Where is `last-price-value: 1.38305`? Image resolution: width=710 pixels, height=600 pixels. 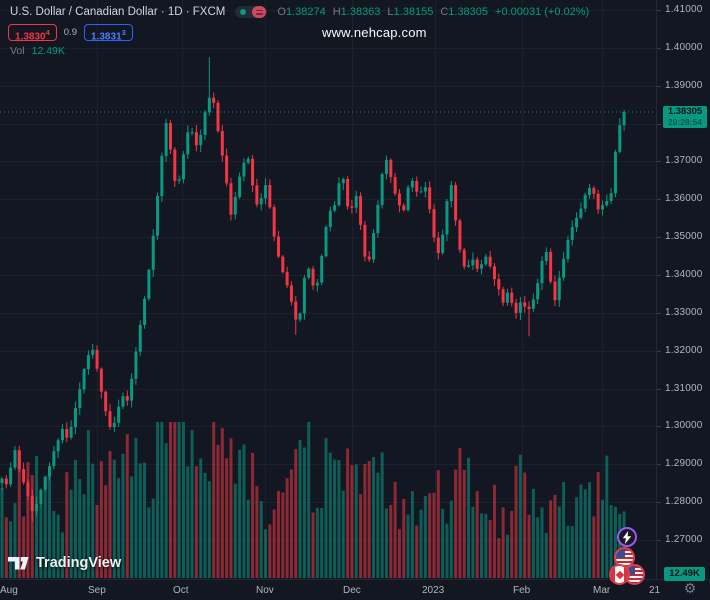
last-price-value: 1.38305 is located at coordinates (685, 111).